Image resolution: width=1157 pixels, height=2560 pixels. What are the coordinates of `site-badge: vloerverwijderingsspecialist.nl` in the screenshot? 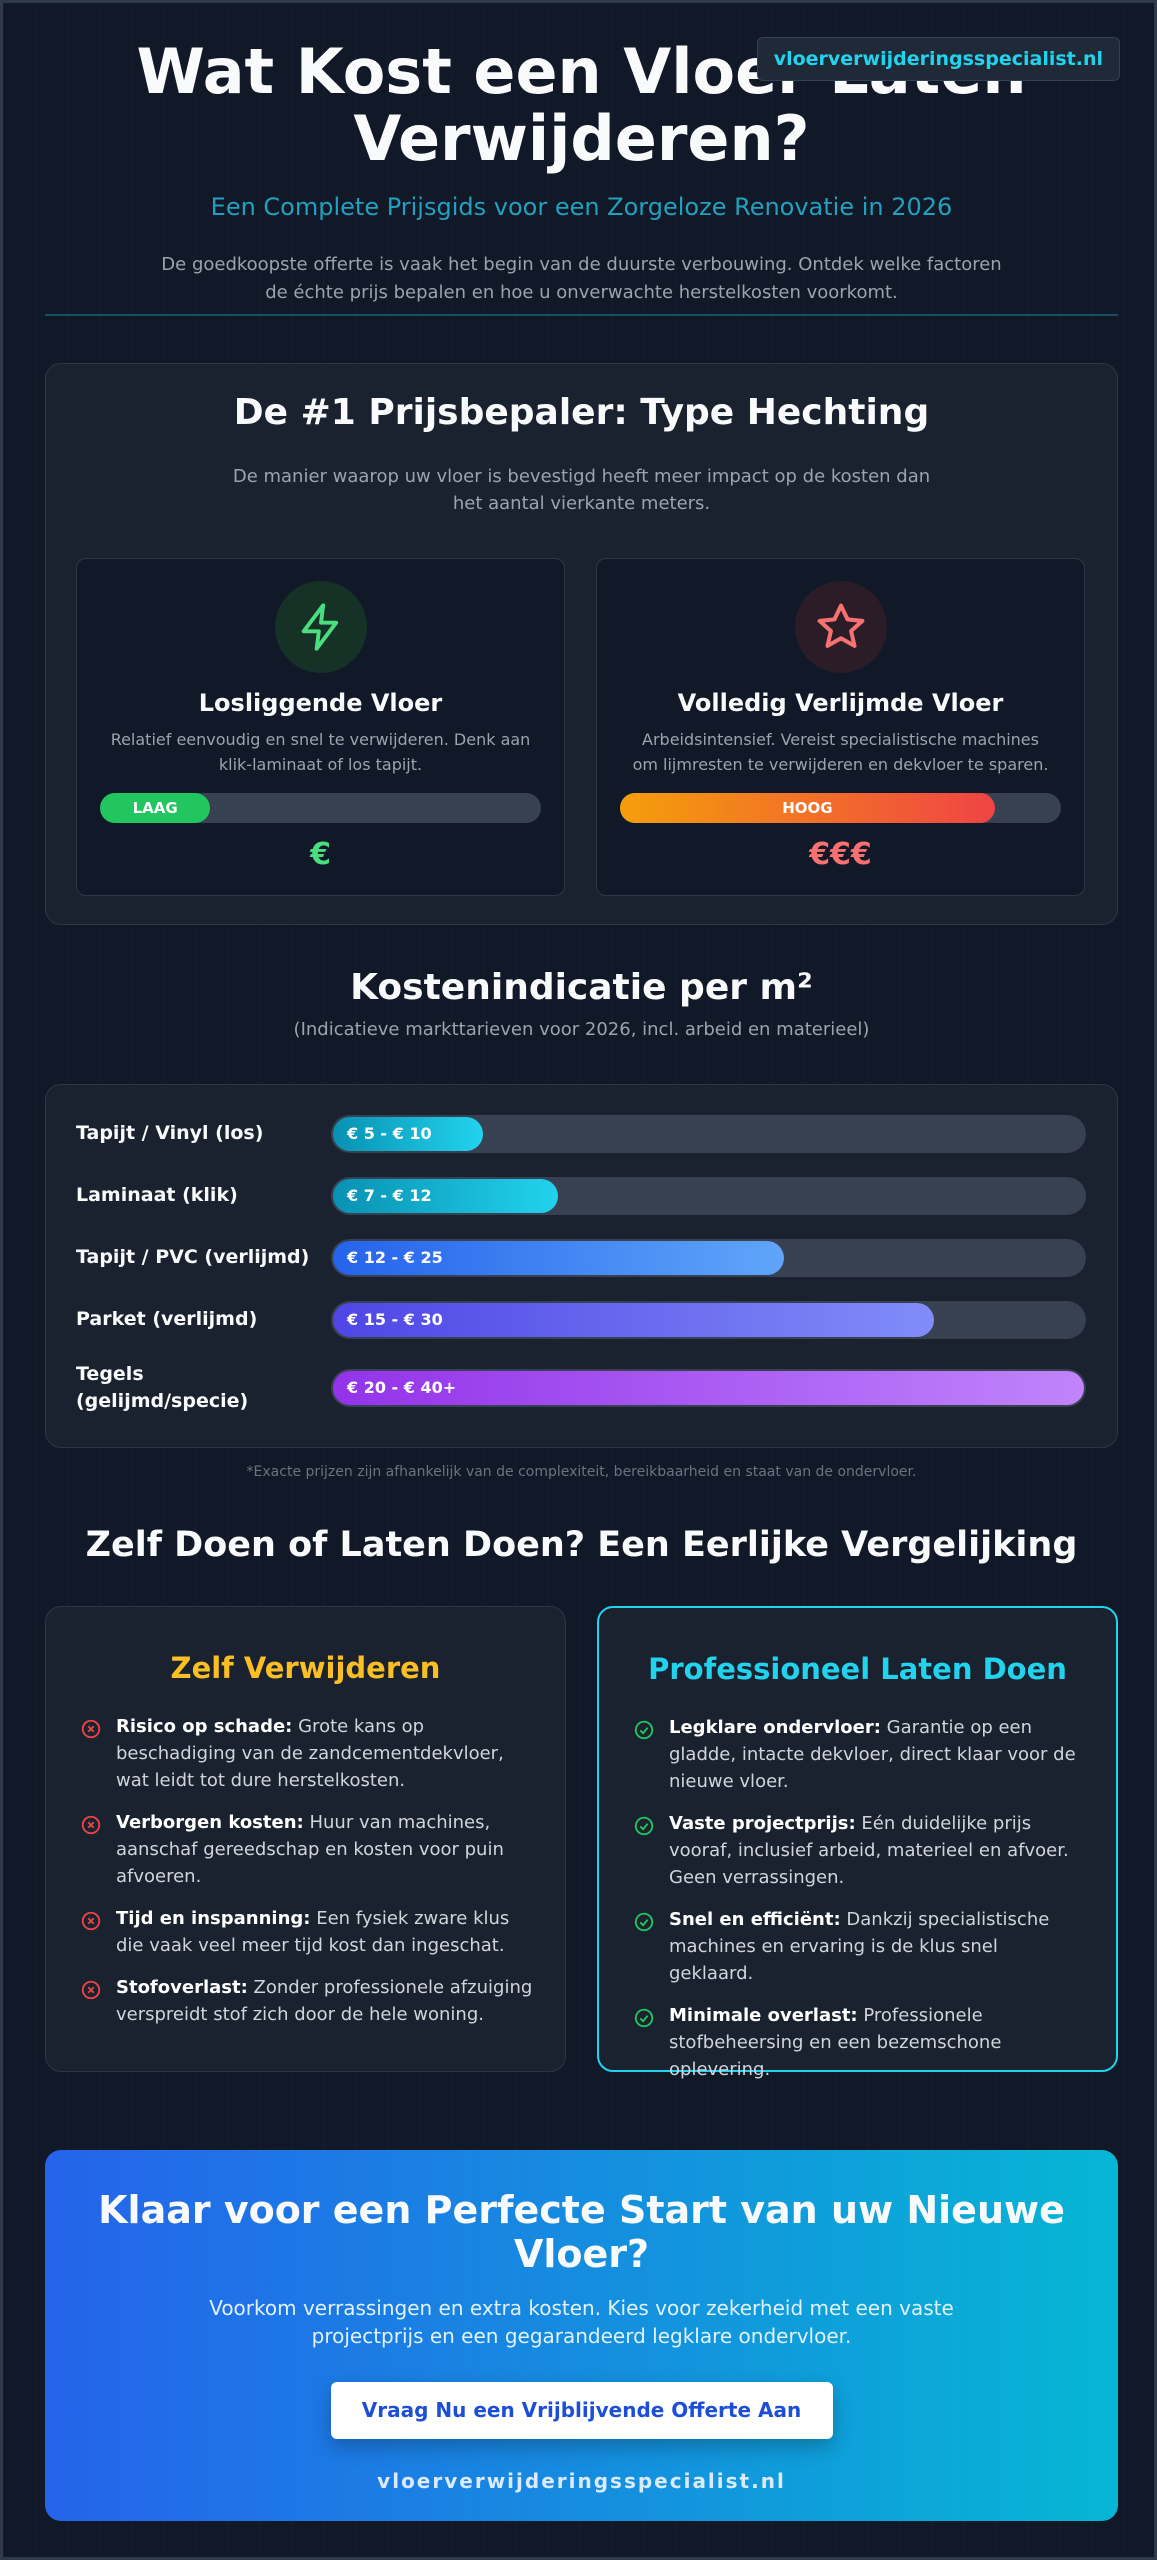 It's located at (938, 59).